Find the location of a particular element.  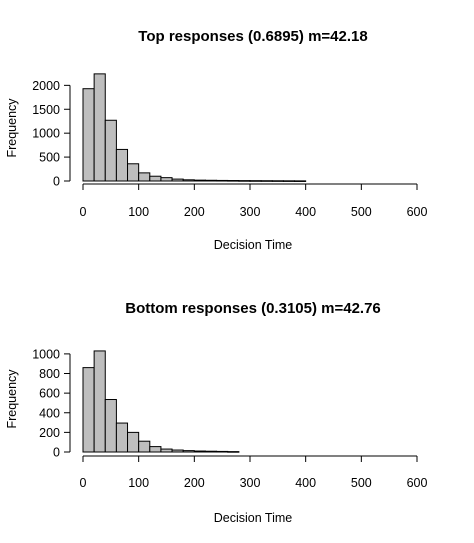

y-tick-label: 1500 is located at coordinates (46, 110).